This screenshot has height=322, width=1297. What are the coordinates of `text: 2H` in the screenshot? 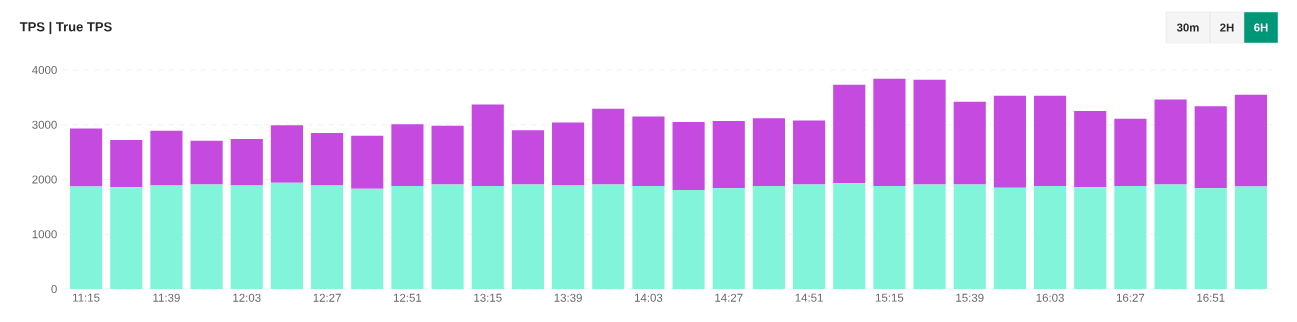 It's located at (1227, 27).